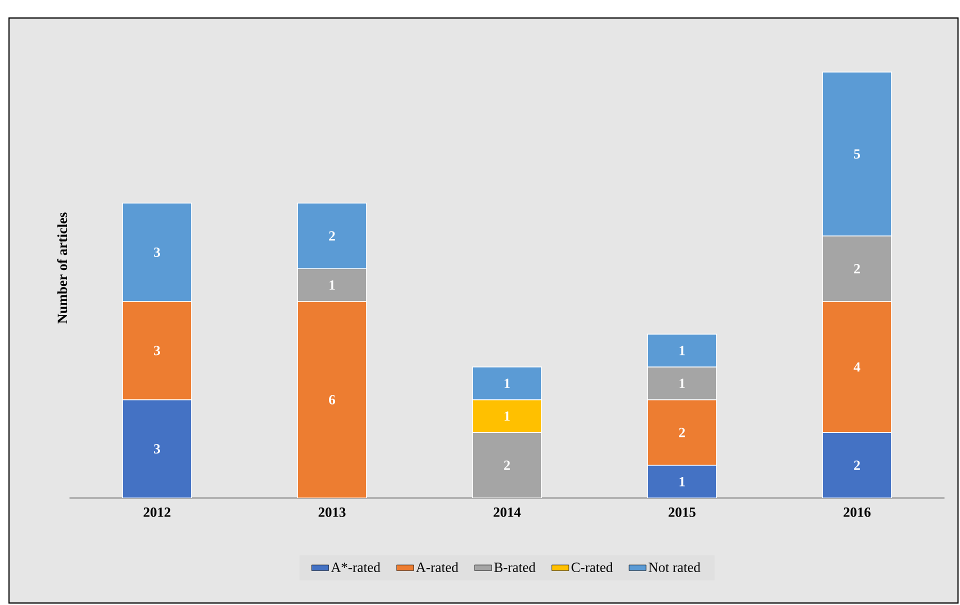 Image resolution: width=960 pixels, height=605 pixels. What do you see at coordinates (857, 154) in the screenshot?
I see `data-label: 5` at bounding box center [857, 154].